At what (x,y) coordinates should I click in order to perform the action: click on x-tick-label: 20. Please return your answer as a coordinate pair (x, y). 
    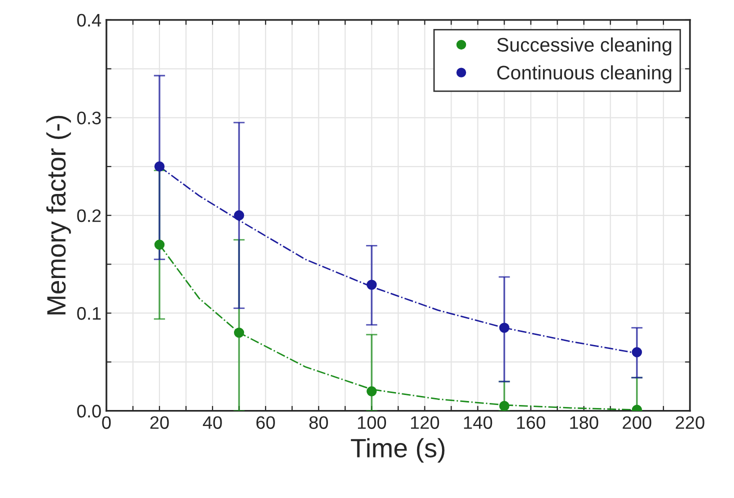
    Looking at the image, I should click on (159, 422).